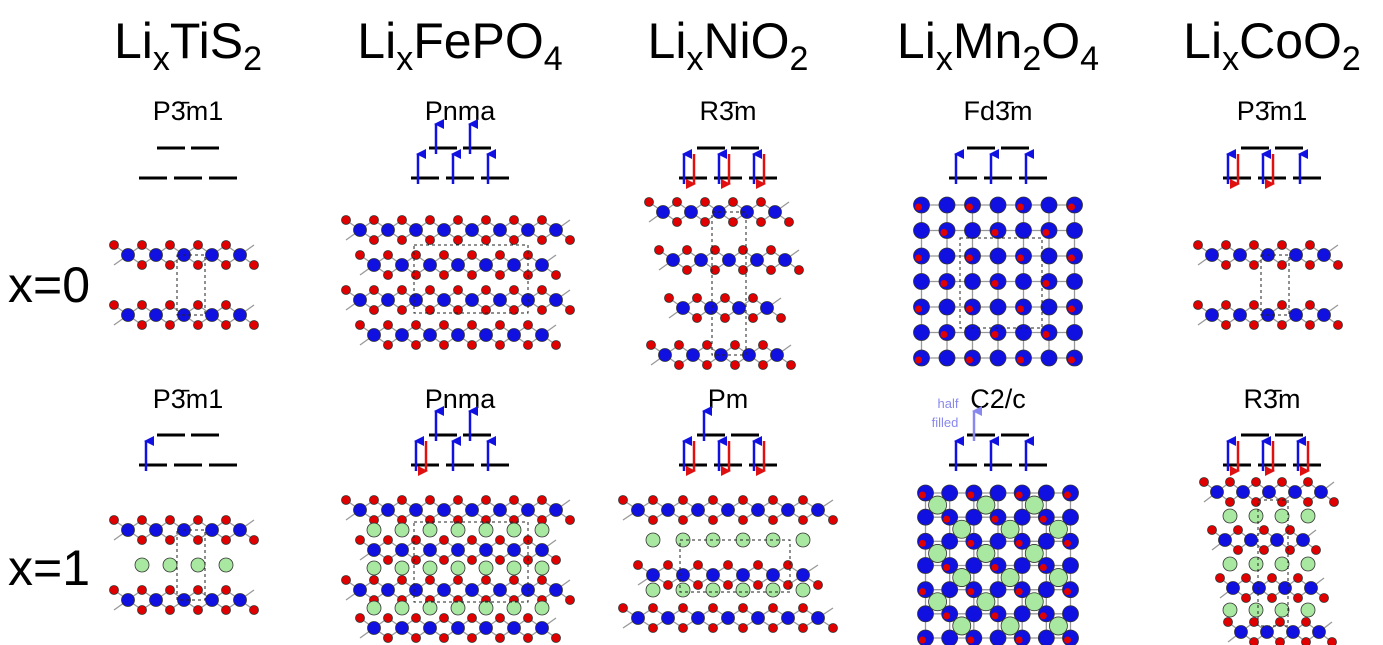  I want to click on row-label: x=1, so click(49, 568).